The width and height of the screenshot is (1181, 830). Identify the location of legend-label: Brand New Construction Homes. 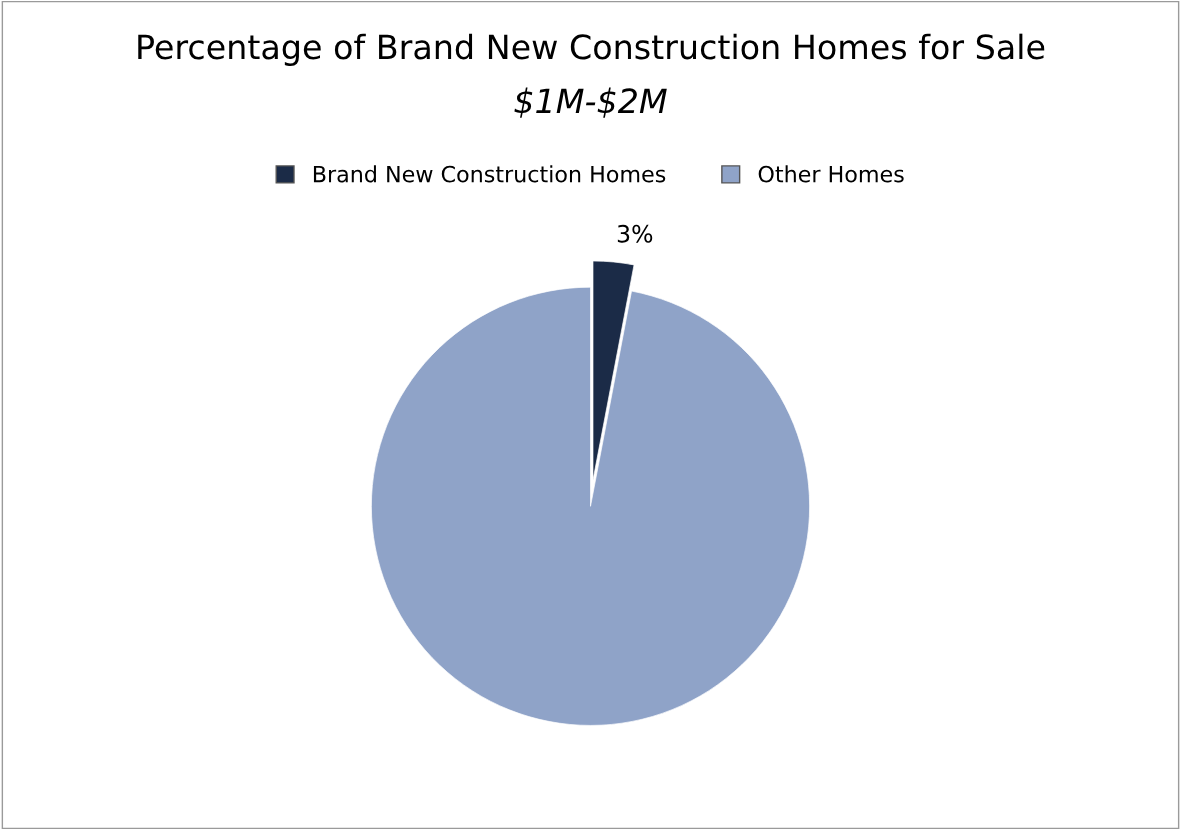
(489, 174).